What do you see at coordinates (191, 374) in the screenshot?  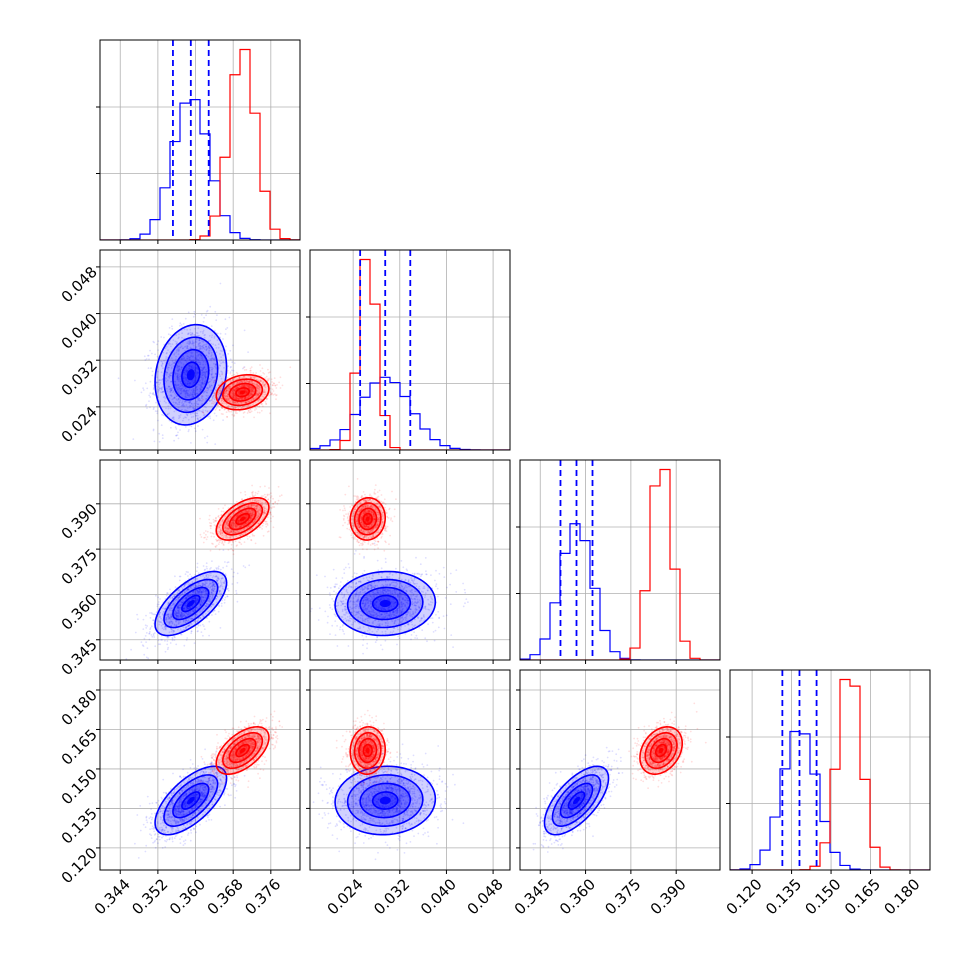 I see `contour-blue` at bounding box center [191, 374].